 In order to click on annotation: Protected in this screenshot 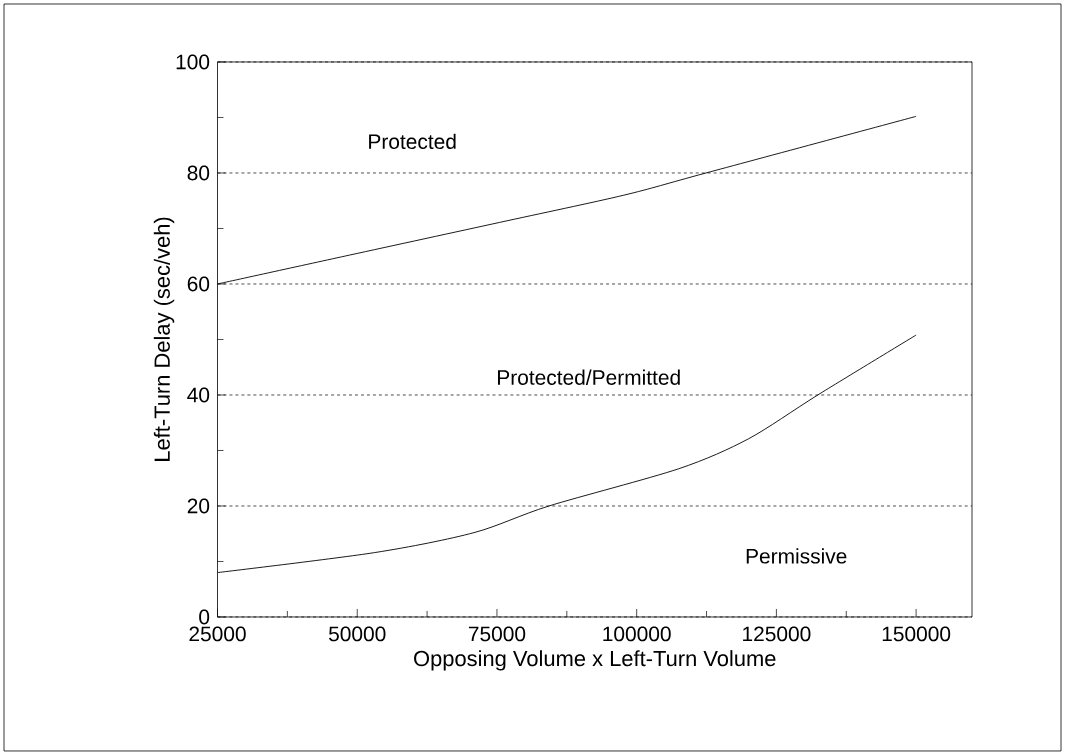, I will do `click(412, 141)`.